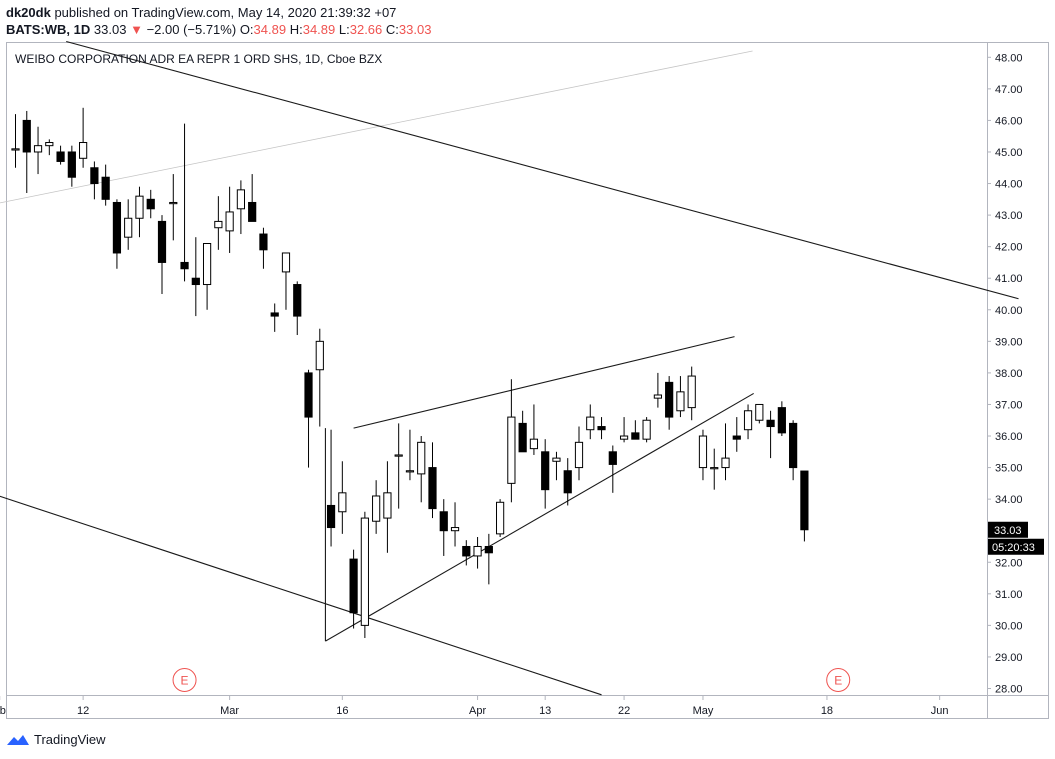 The width and height of the screenshot is (1055, 759). I want to click on price-tick-label: 47.00, so click(1009, 90).